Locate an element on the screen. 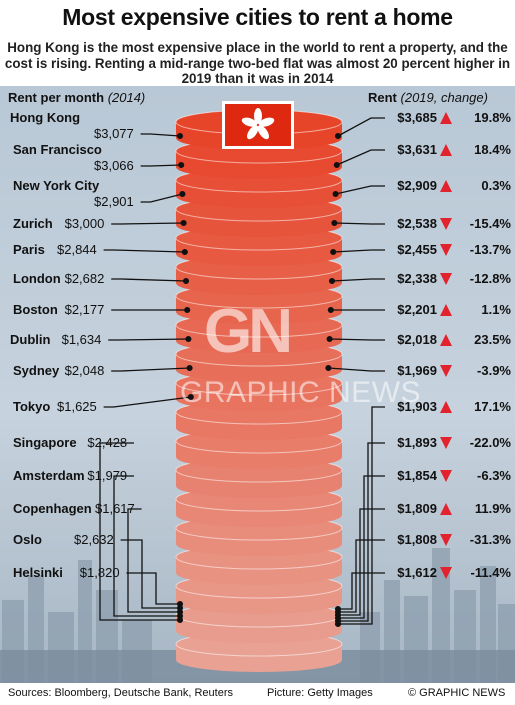 This screenshot has width=515, height=705. rent-2014: $2,632 is located at coordinates (94, 539).